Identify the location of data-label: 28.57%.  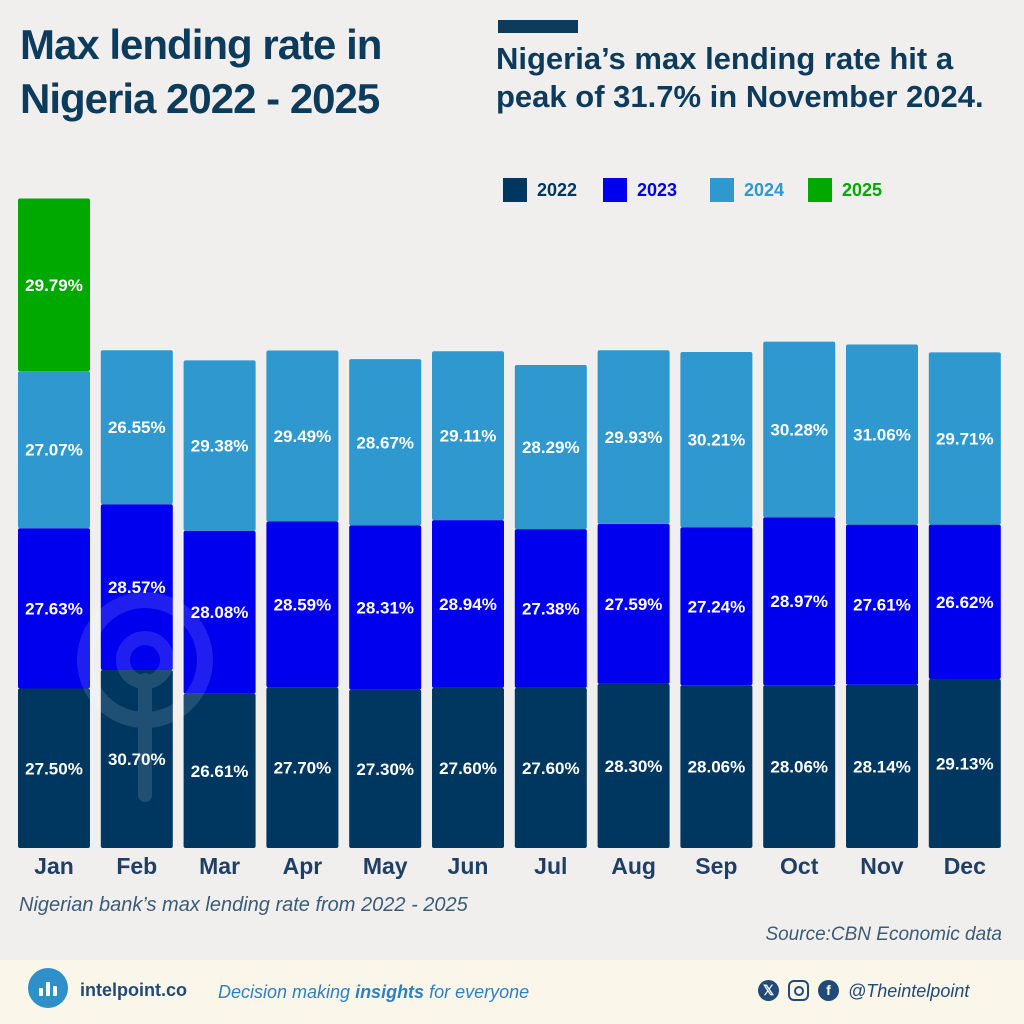
(137, 587).